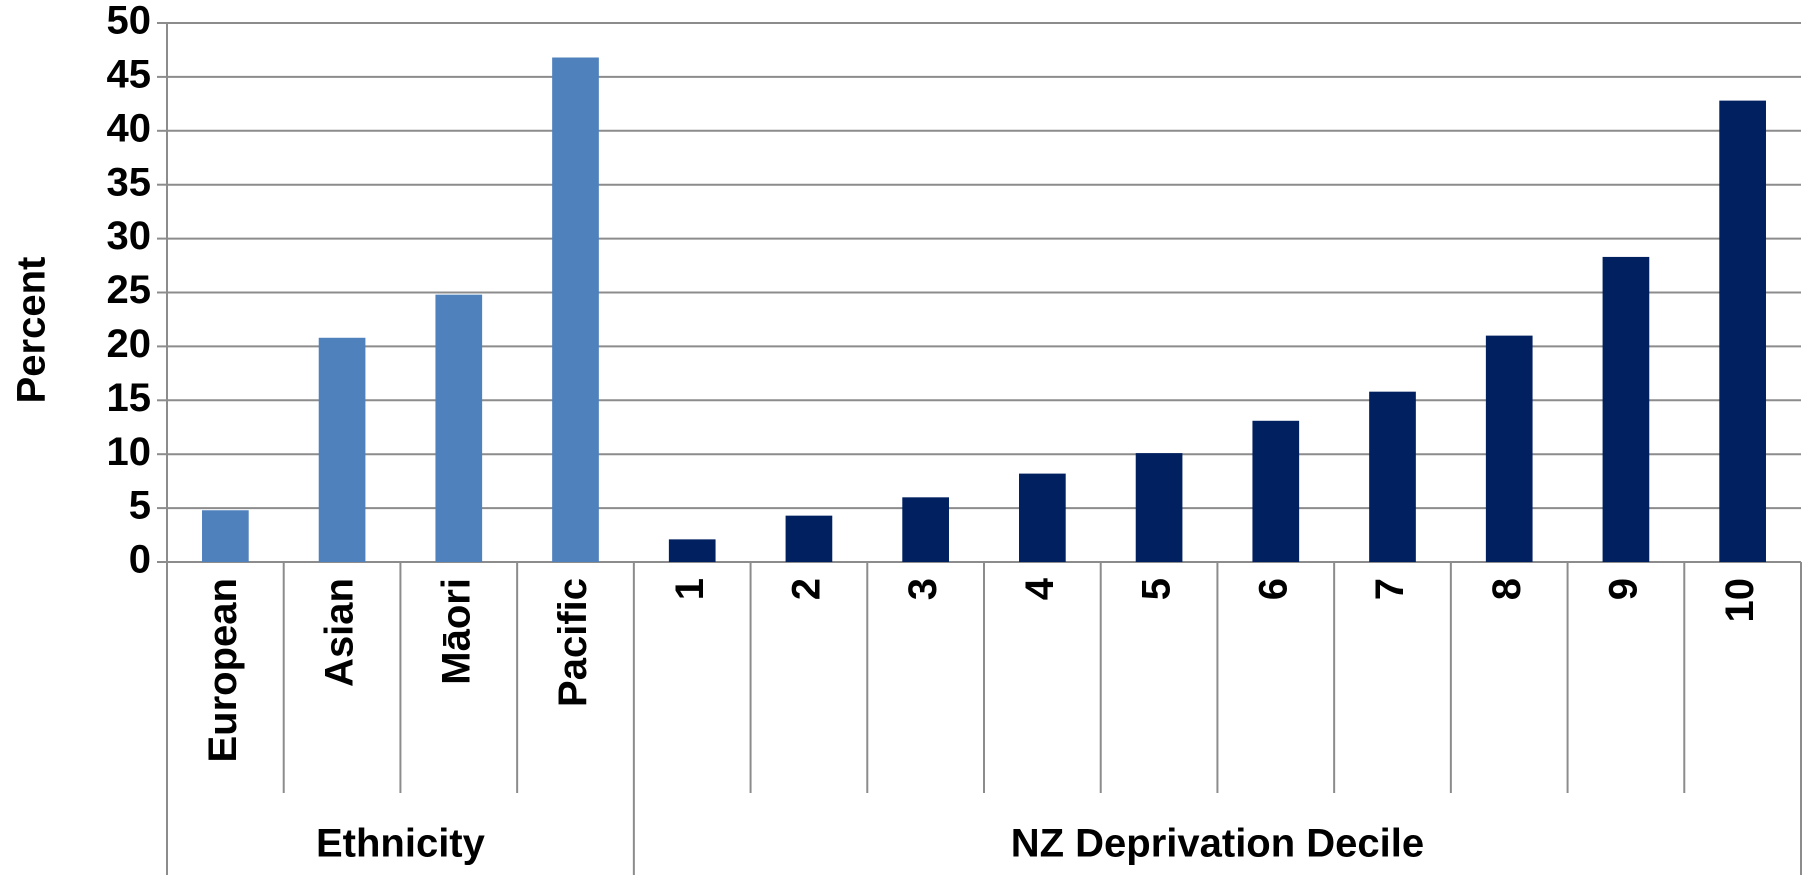 Image resolution: width=1805 pixels, height=875 pixels. I want to click on y-tick-label: 15, so click(129, 398).